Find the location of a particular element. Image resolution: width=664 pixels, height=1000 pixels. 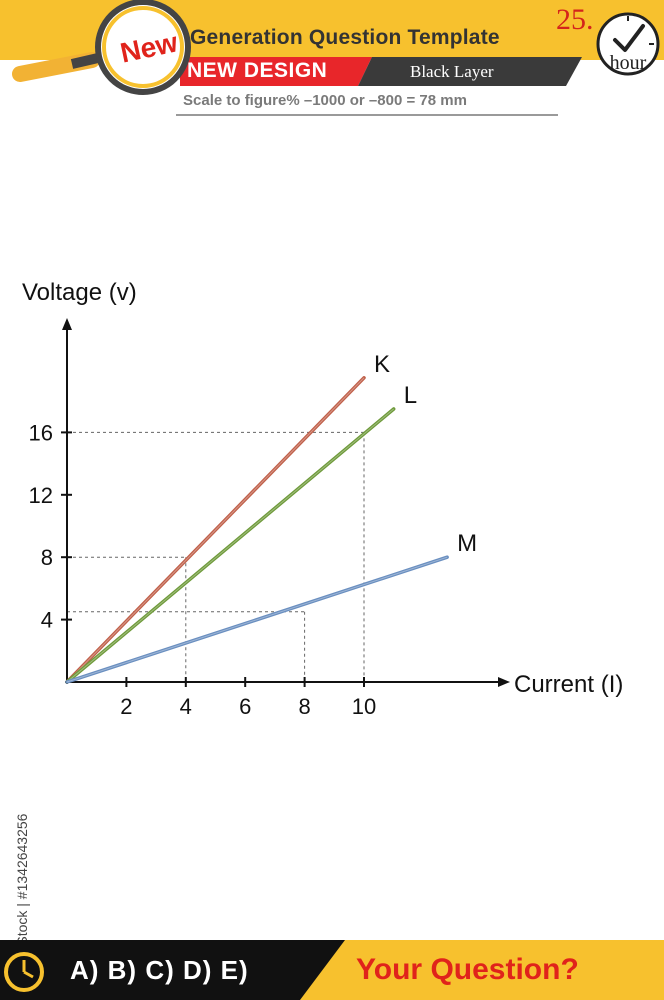

y-axis-arrow is located at coordinates (67, 324).